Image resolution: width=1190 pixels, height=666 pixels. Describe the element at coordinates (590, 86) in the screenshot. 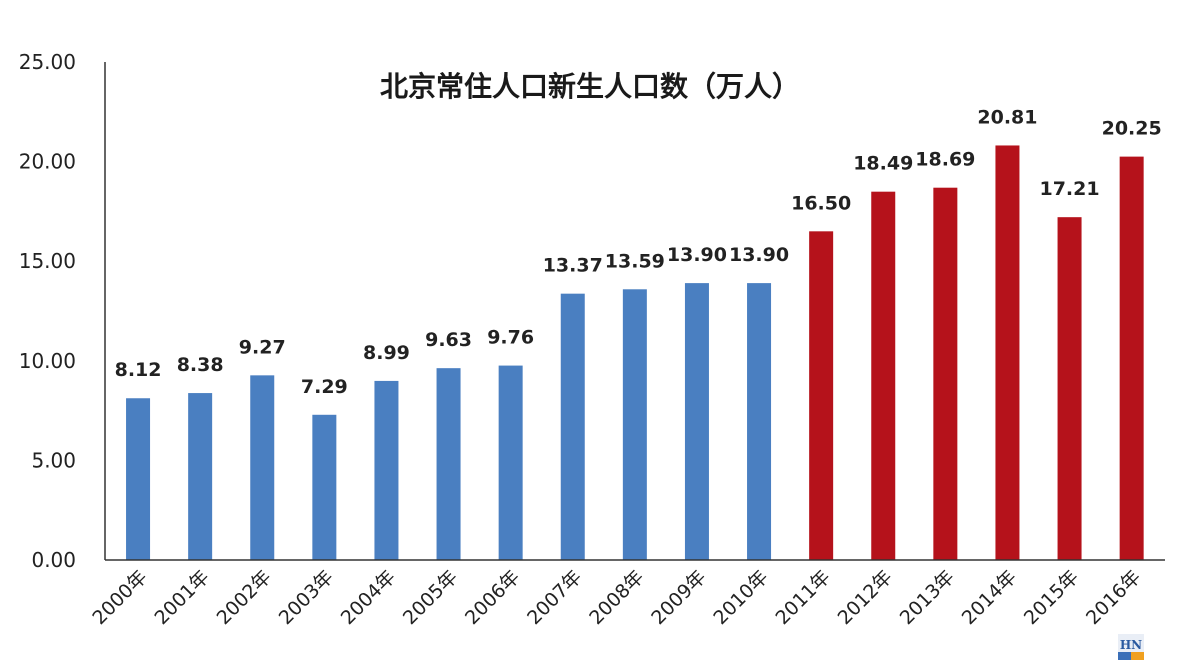

I see `chart-title: 北京常住人口新生人口数（万人）` at that location.